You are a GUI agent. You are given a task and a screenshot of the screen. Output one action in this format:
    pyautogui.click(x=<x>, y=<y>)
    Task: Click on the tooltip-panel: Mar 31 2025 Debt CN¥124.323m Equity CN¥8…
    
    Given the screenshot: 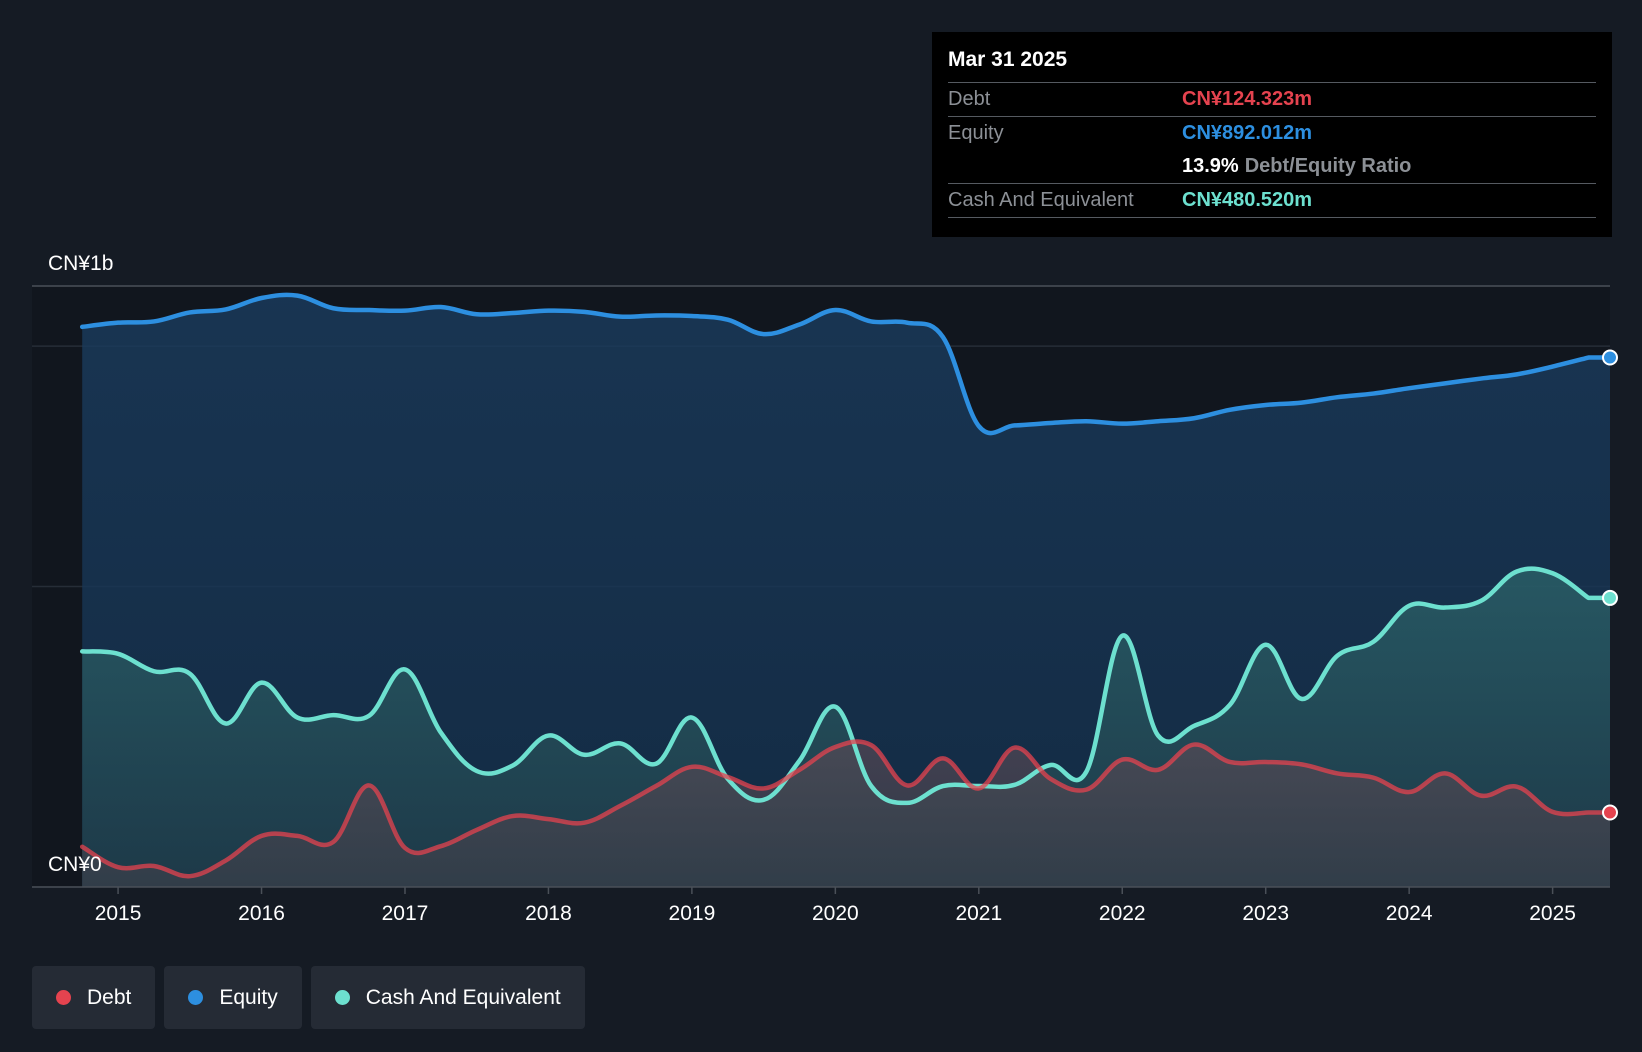 What is the action you would take?
    pyautogui.click(x=1272, y=134)
    